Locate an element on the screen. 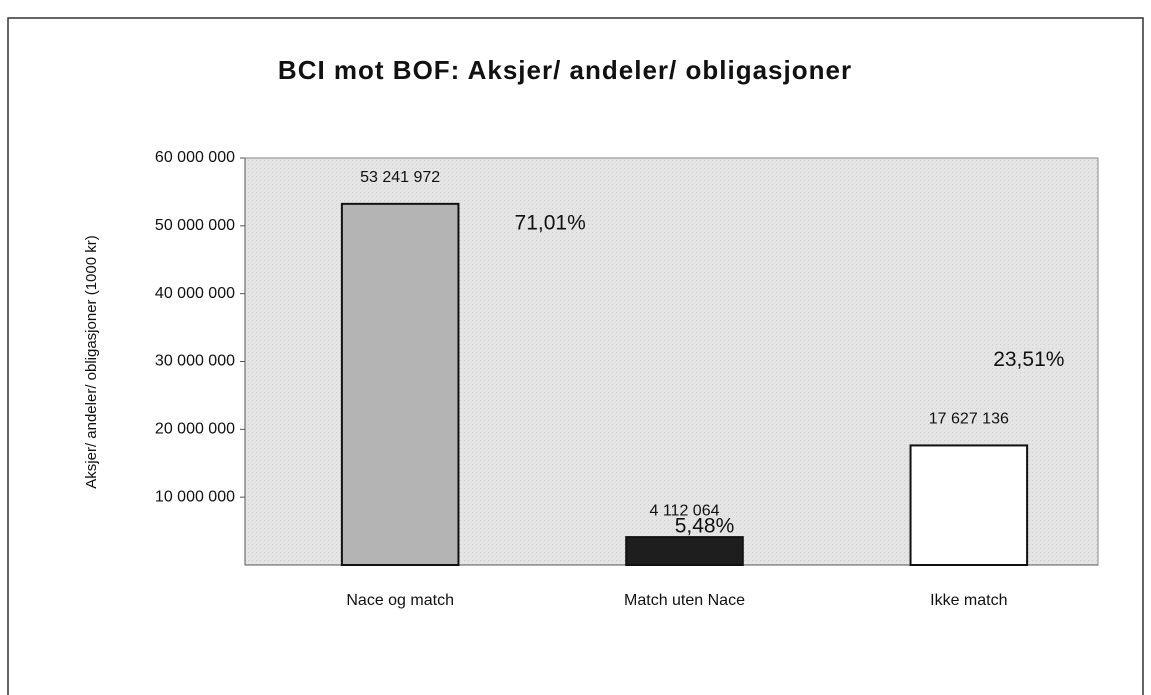 This screenshot has width=1151, height=695. value-label: 53 241 972 is located at coordinates (400, 177).